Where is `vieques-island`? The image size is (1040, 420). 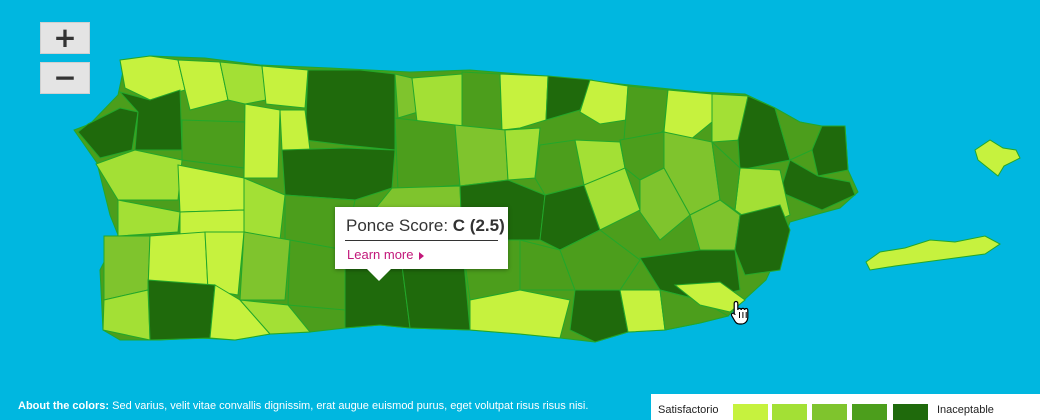 vieques-island is located at coordinates (933, 253).